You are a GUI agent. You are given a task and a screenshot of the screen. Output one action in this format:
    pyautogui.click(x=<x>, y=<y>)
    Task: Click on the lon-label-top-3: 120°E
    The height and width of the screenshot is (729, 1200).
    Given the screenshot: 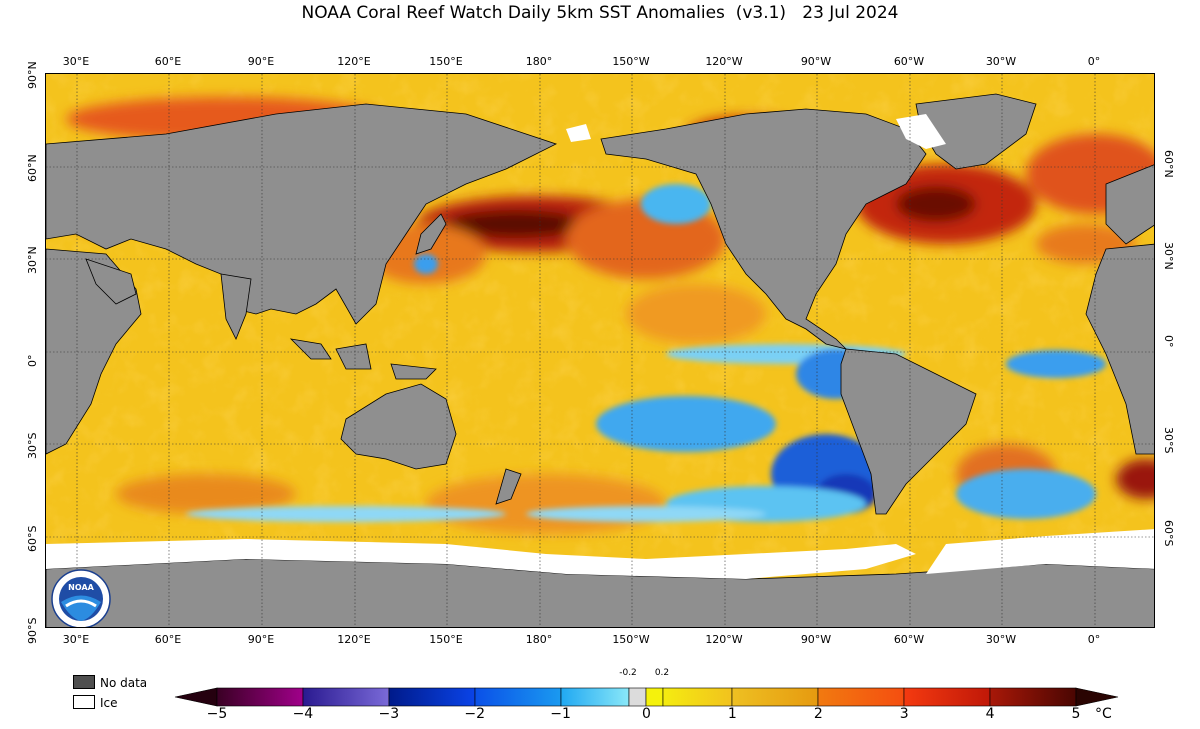 What is the action you would take?
    pyautogui.click(x=354, y=61)
    